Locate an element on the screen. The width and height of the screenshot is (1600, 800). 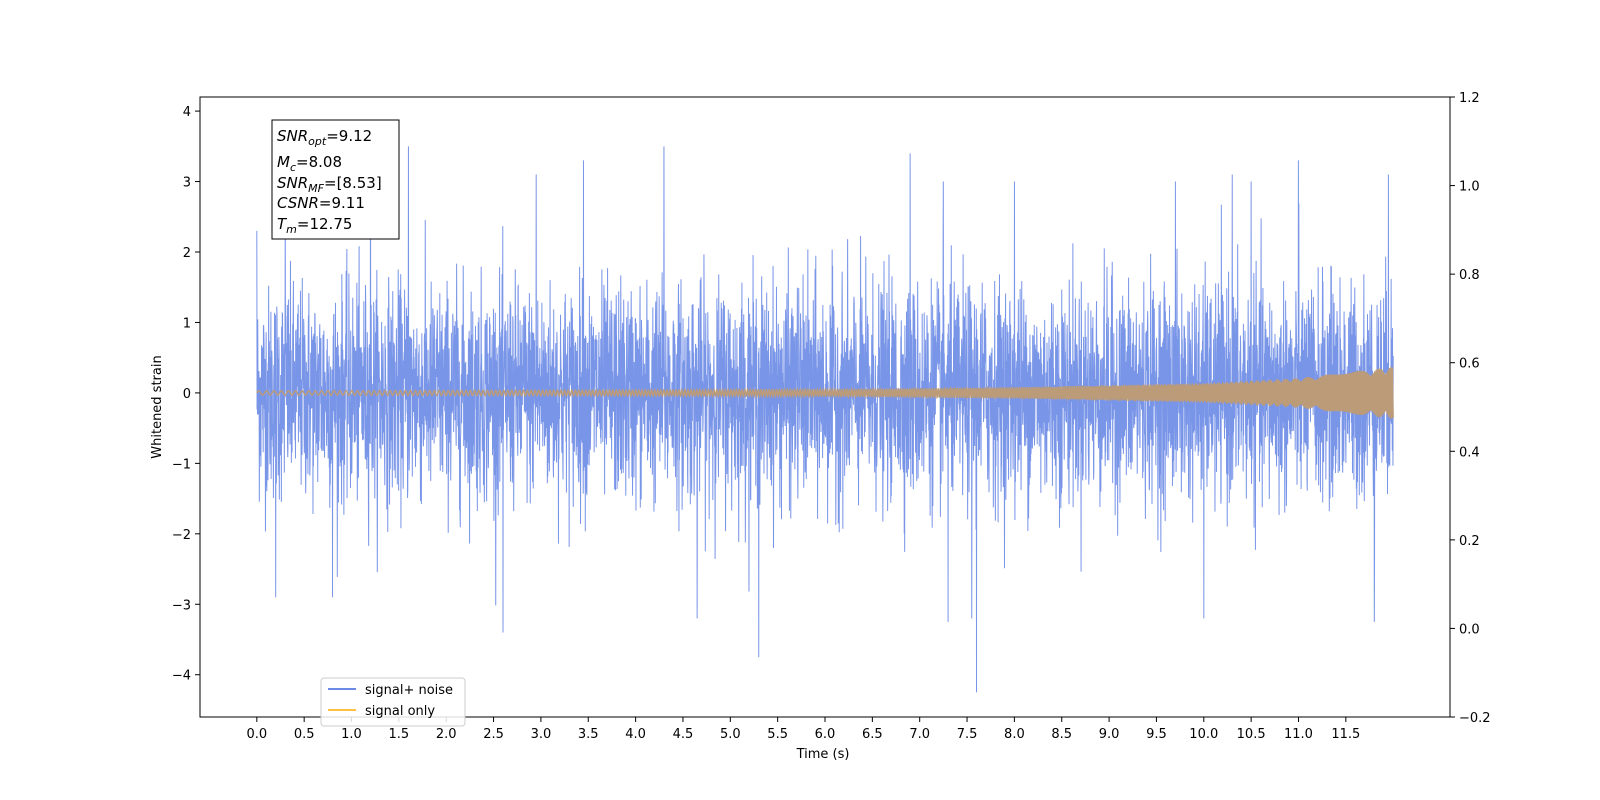
y-tick-label: −2 is located at coordinates (181, 535).